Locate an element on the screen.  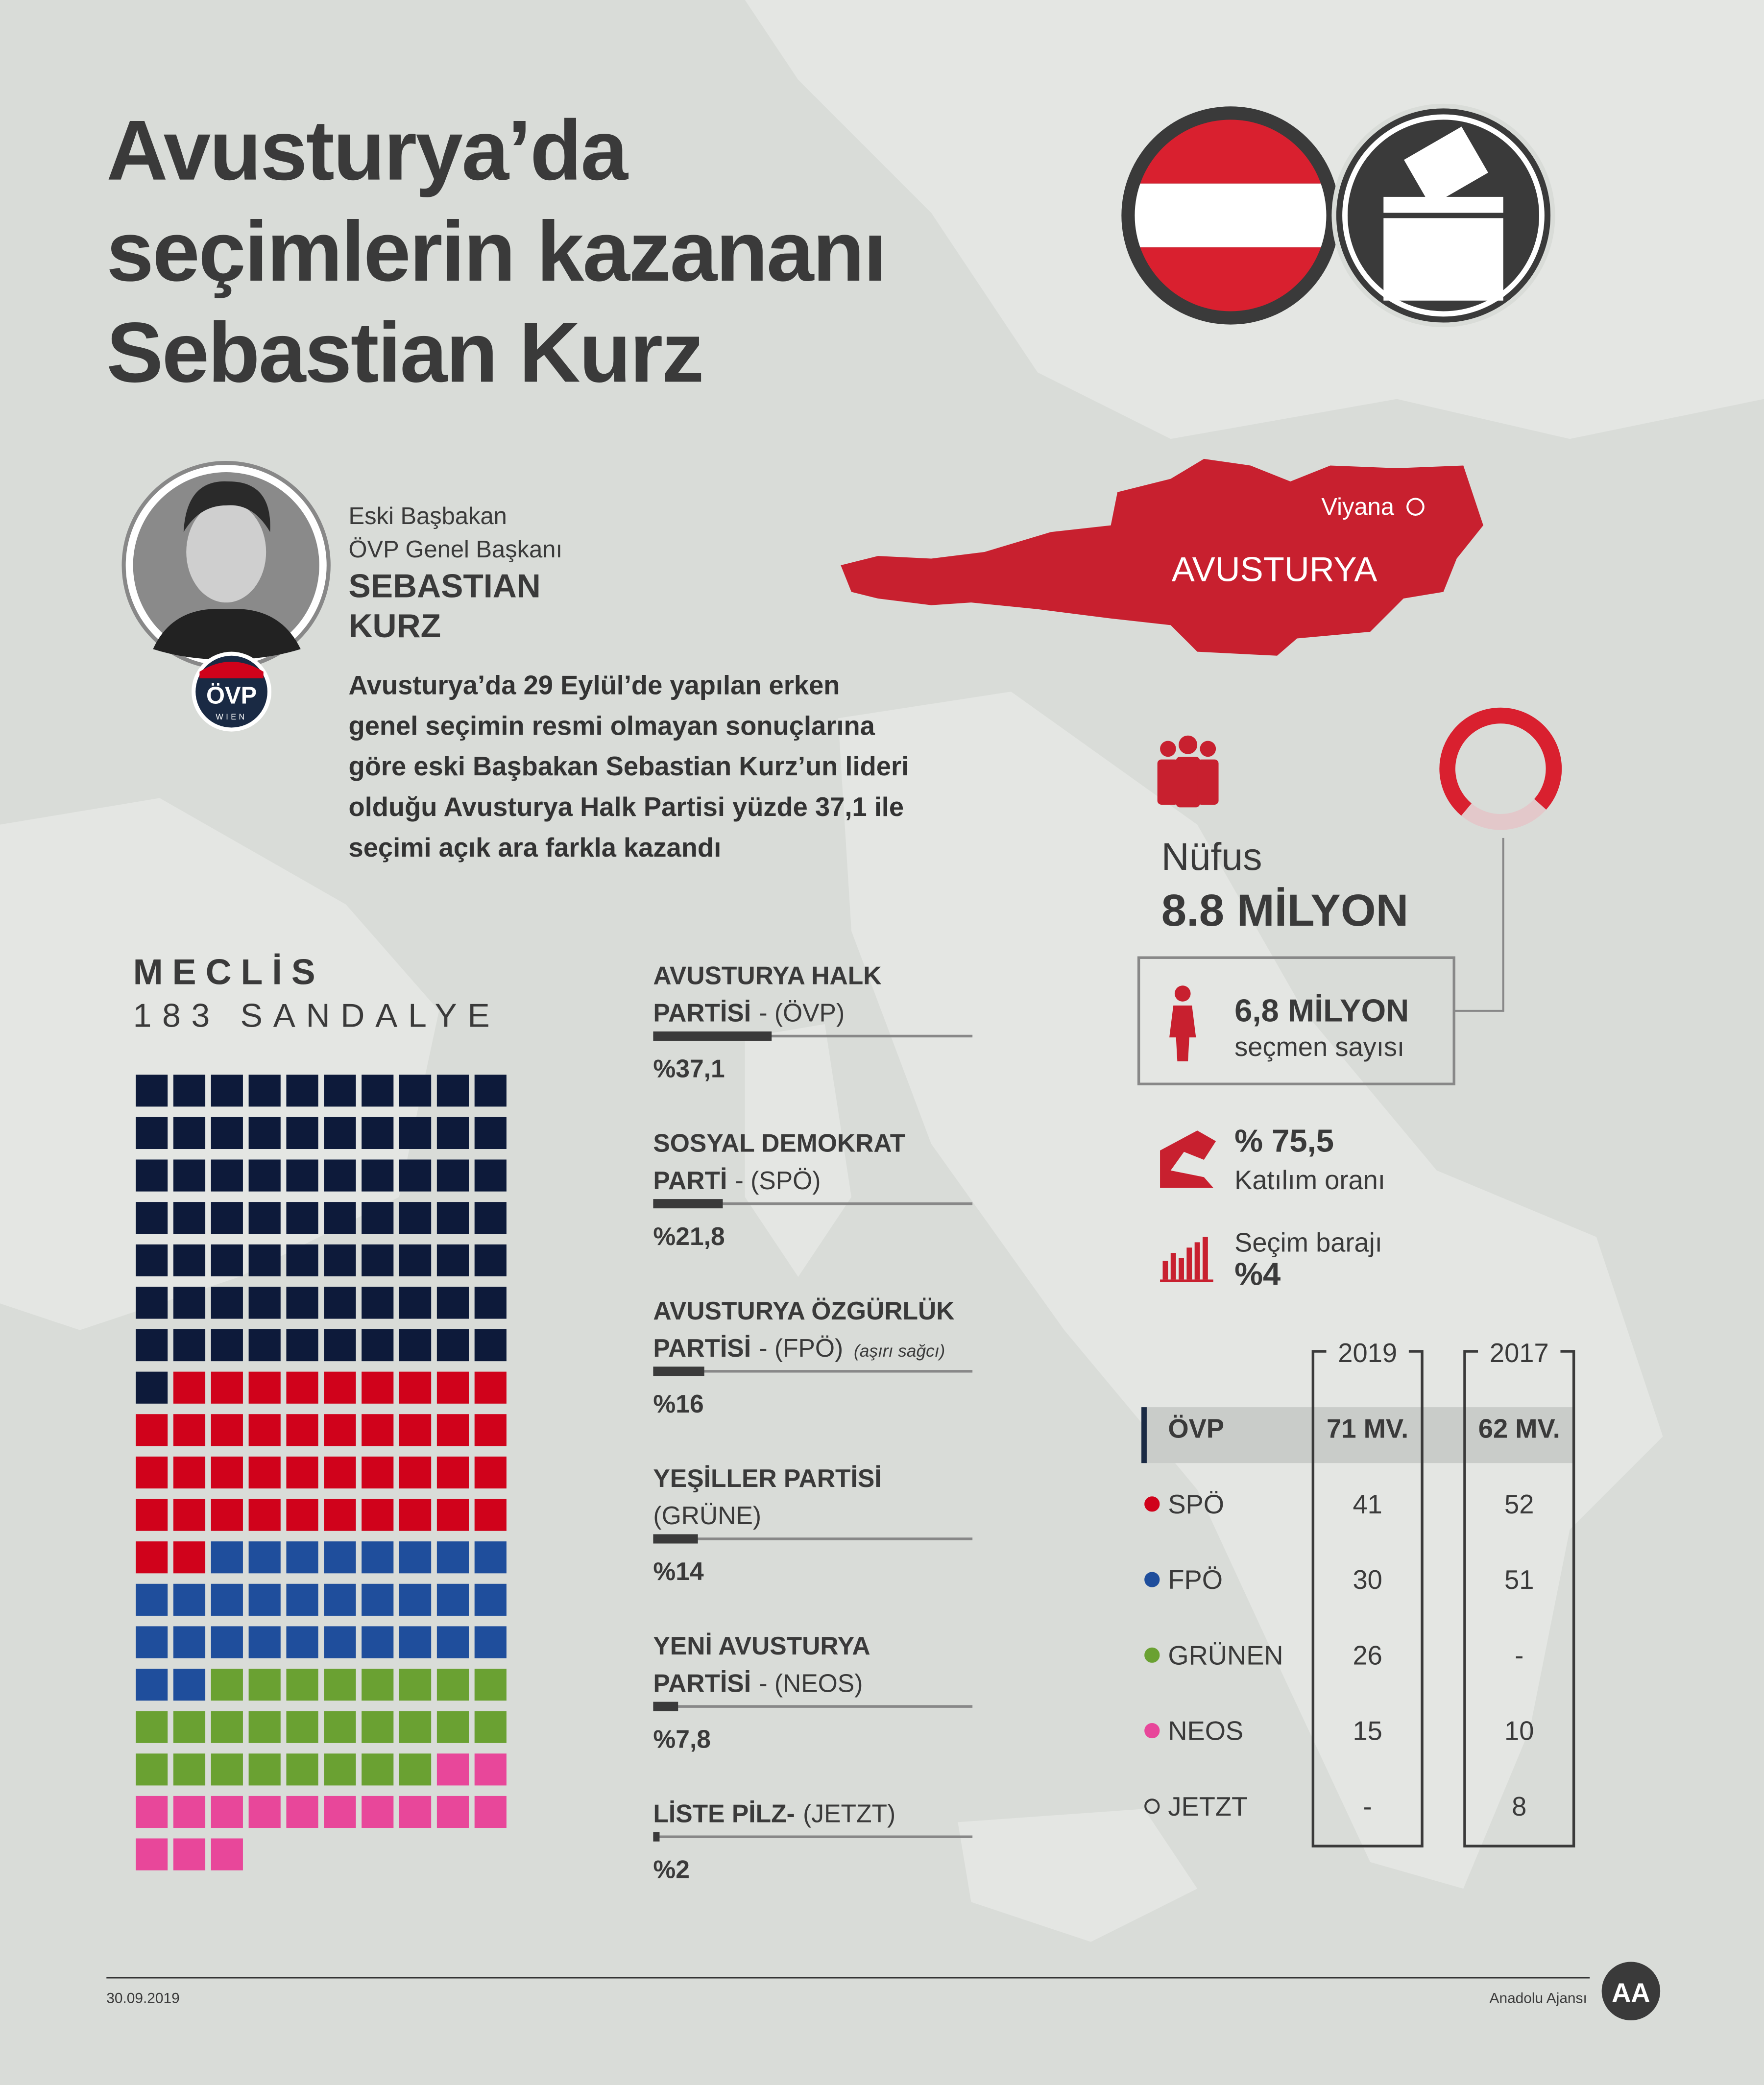
party-note: (aşırı sağcı) is located at coordinates (899, 1351).